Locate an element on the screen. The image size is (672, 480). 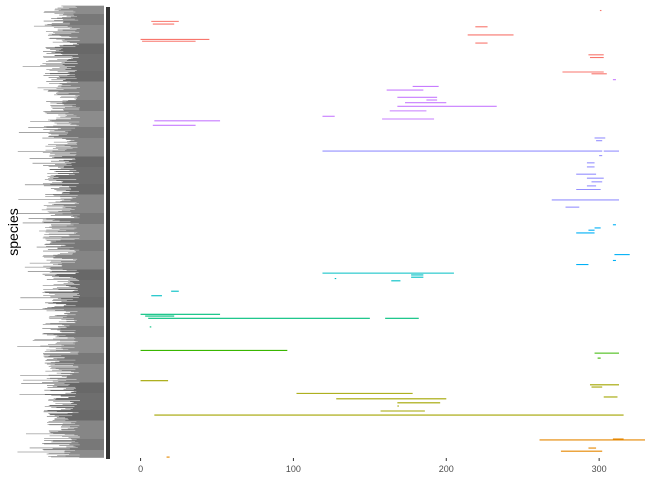
y-axis-ticks is located at coordinates (108, 233).